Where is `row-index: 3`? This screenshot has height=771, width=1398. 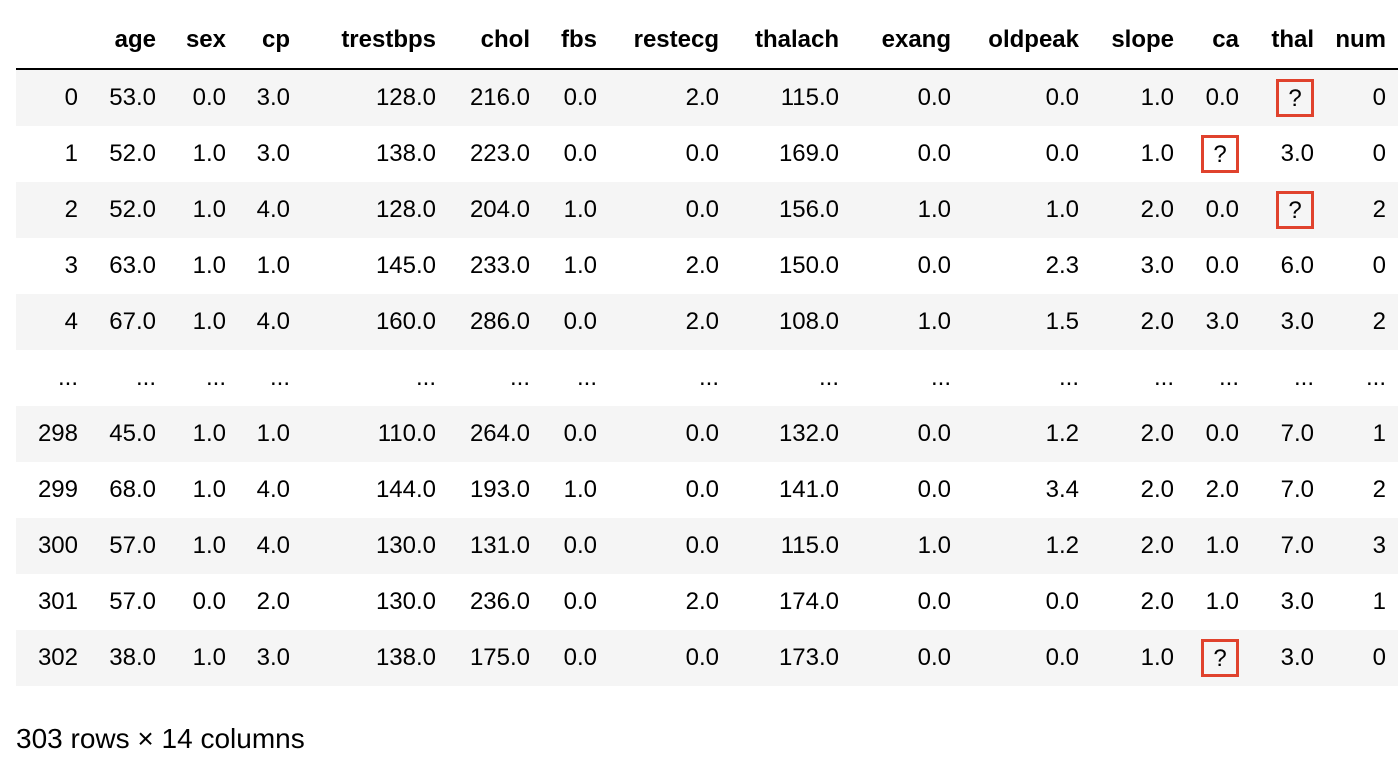
row-index: 3 is located at coordinates (53, 266).